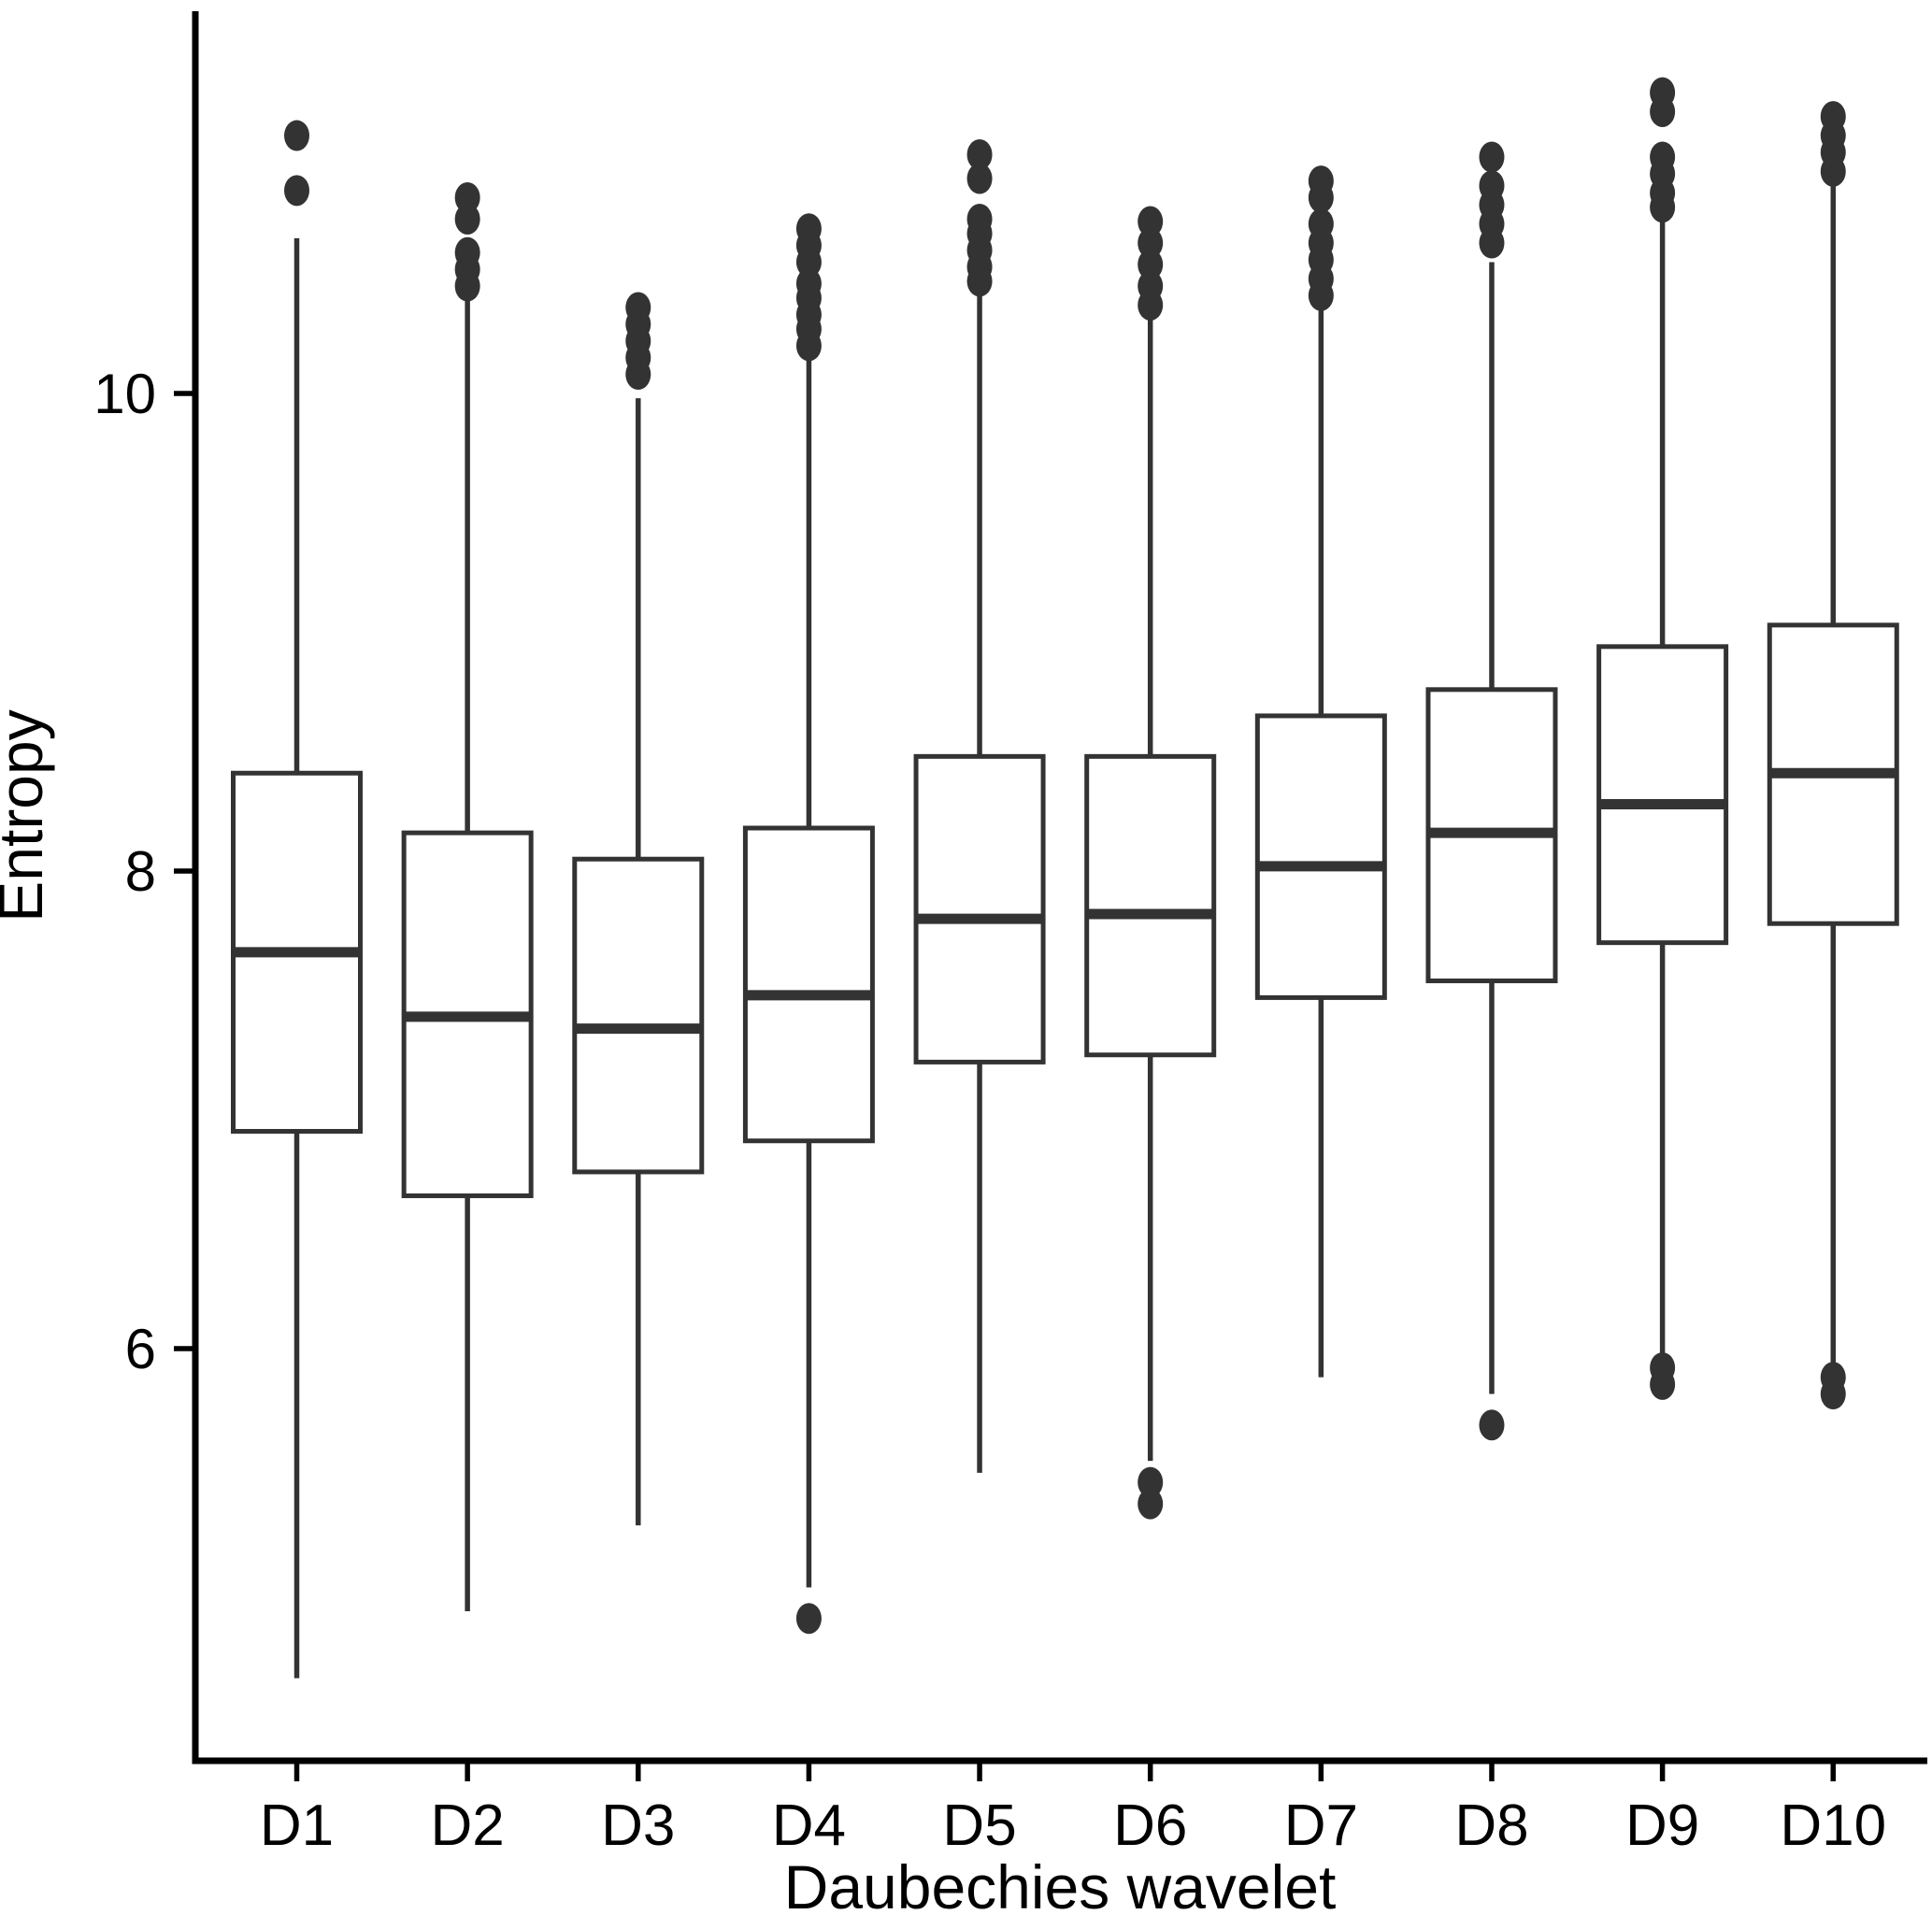  What do you see at coordinates (467, 896) in the screenshot?
I see `boxplot-D2` at bounding box center [467, 896].